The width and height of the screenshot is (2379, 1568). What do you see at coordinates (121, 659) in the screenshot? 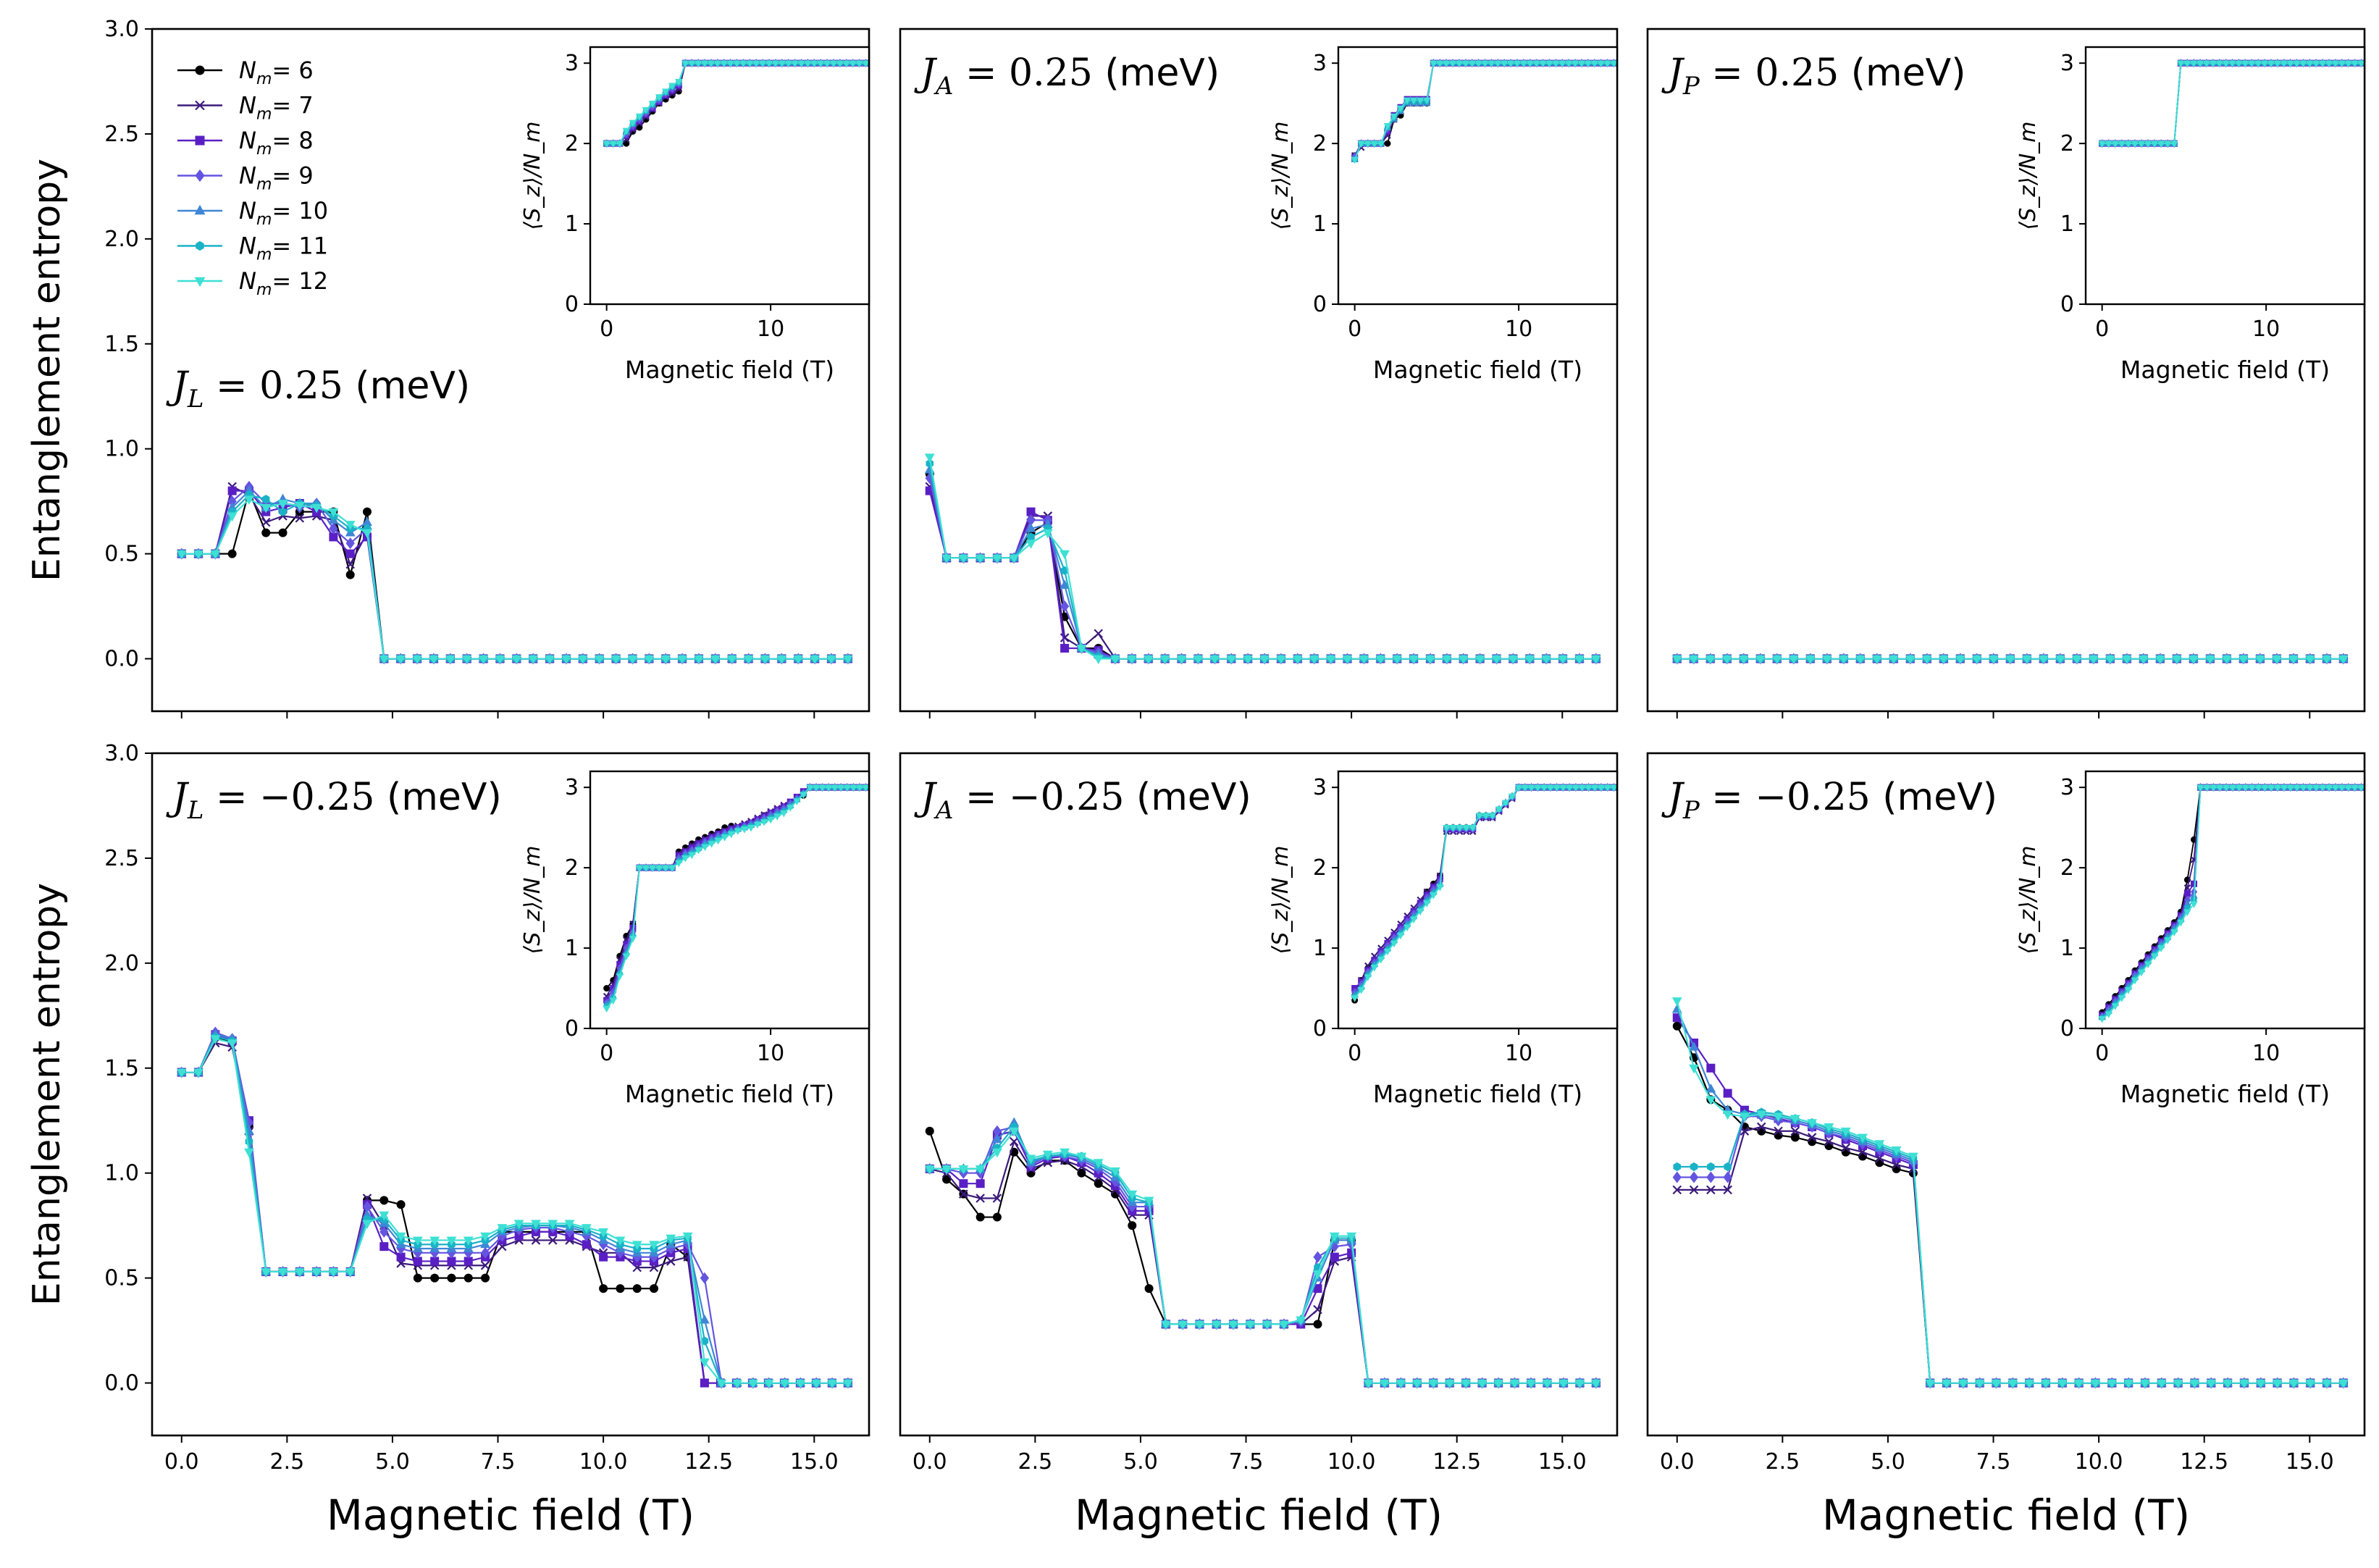
I see `y-tick-label: 0.0` at bounding box center [121, 659].